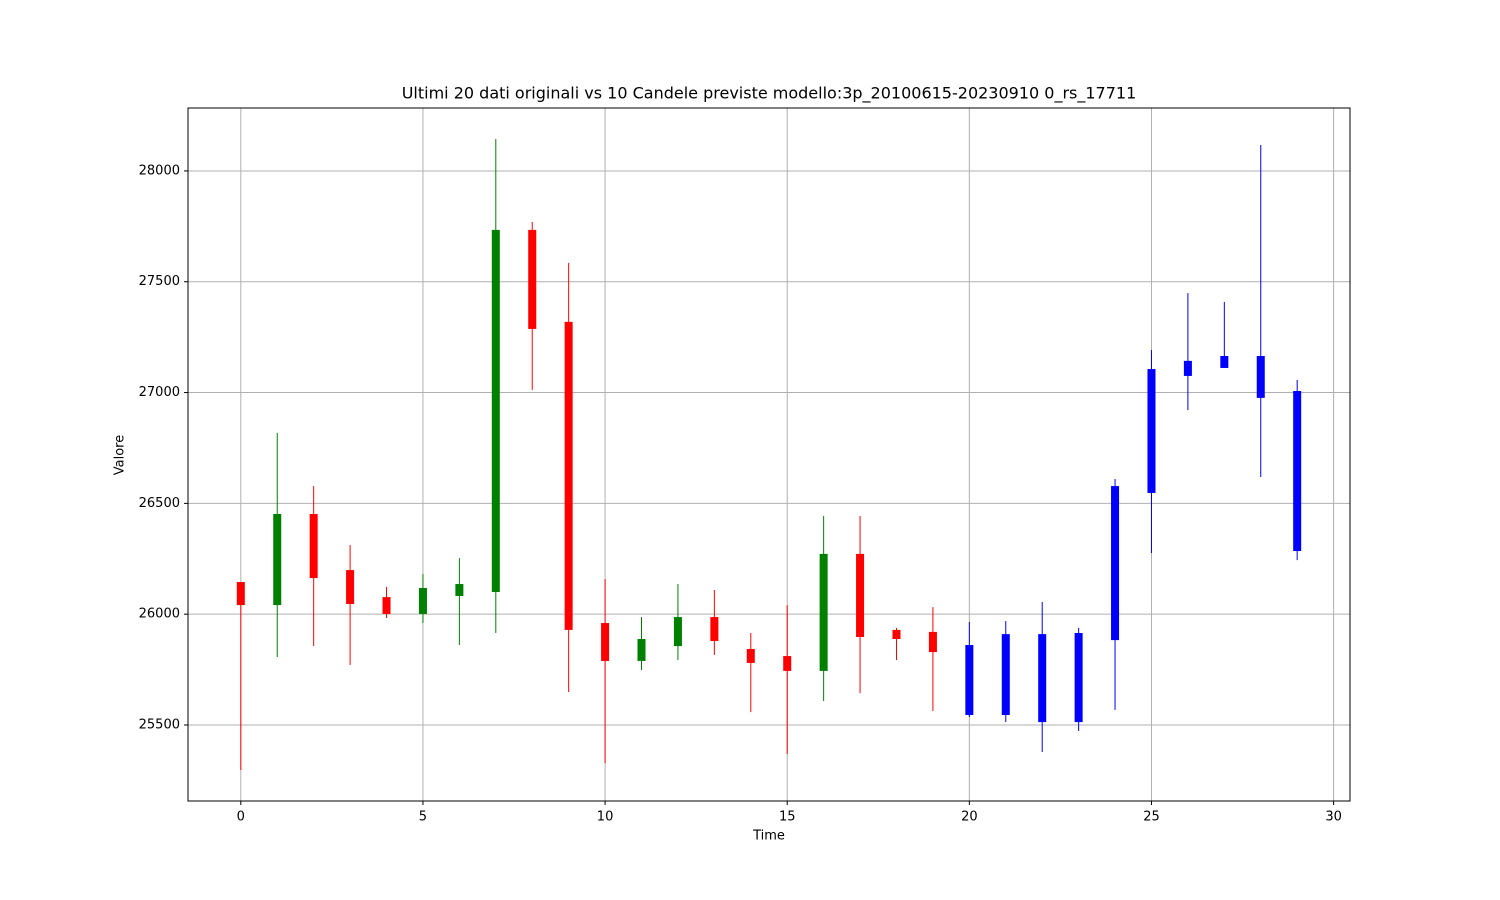 The image size is (1500, 900). Describe the element at coordinates (1333, 817) in the screenshot. I see `x-tick-label: 30` at that location.